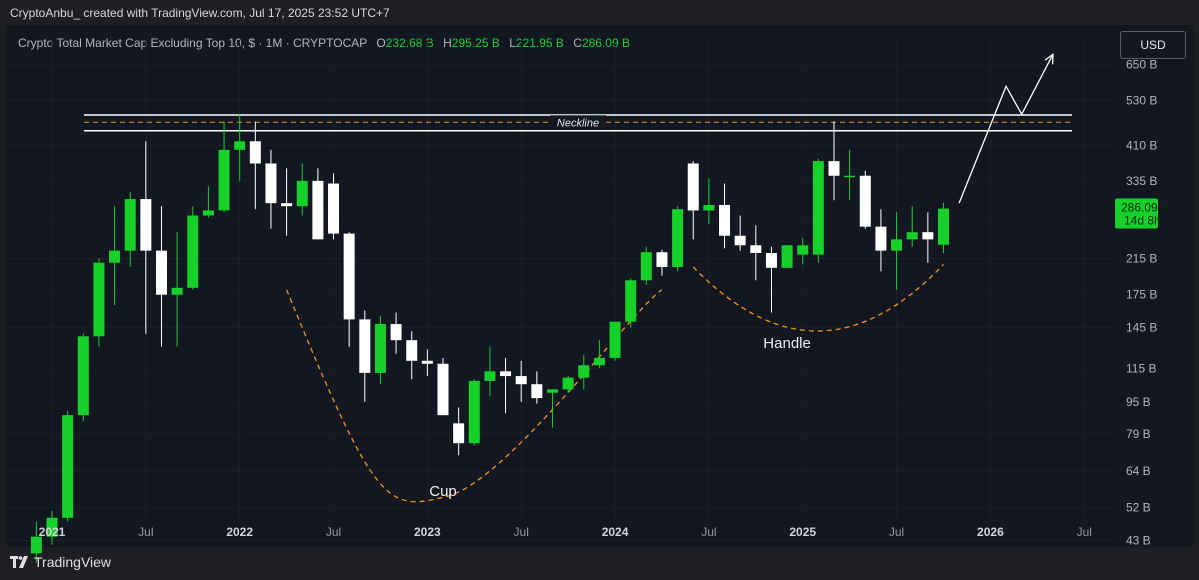  I want to click on tradingview-brand: TradingView, so click(73, 562).